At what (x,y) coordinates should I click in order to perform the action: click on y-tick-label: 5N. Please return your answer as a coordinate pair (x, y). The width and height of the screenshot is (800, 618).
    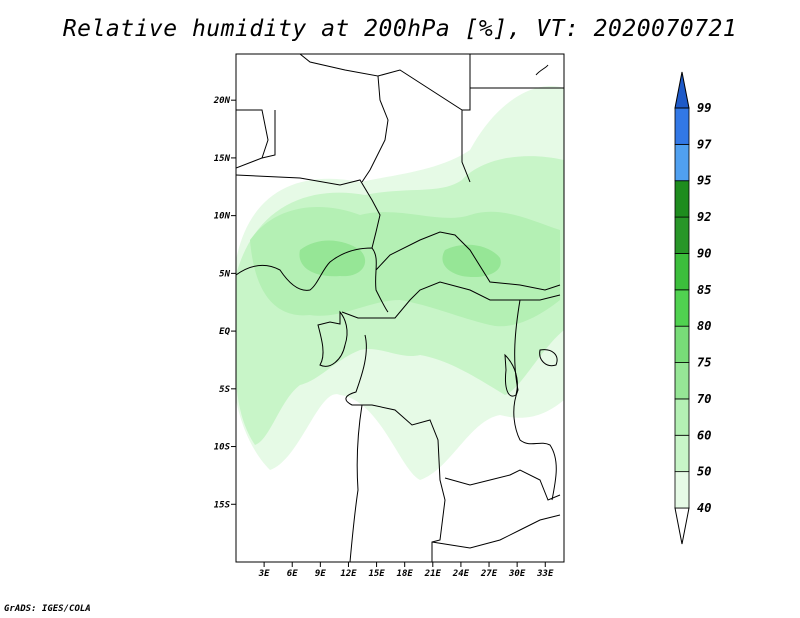
    Looking at the image, I should click on (224, 274).